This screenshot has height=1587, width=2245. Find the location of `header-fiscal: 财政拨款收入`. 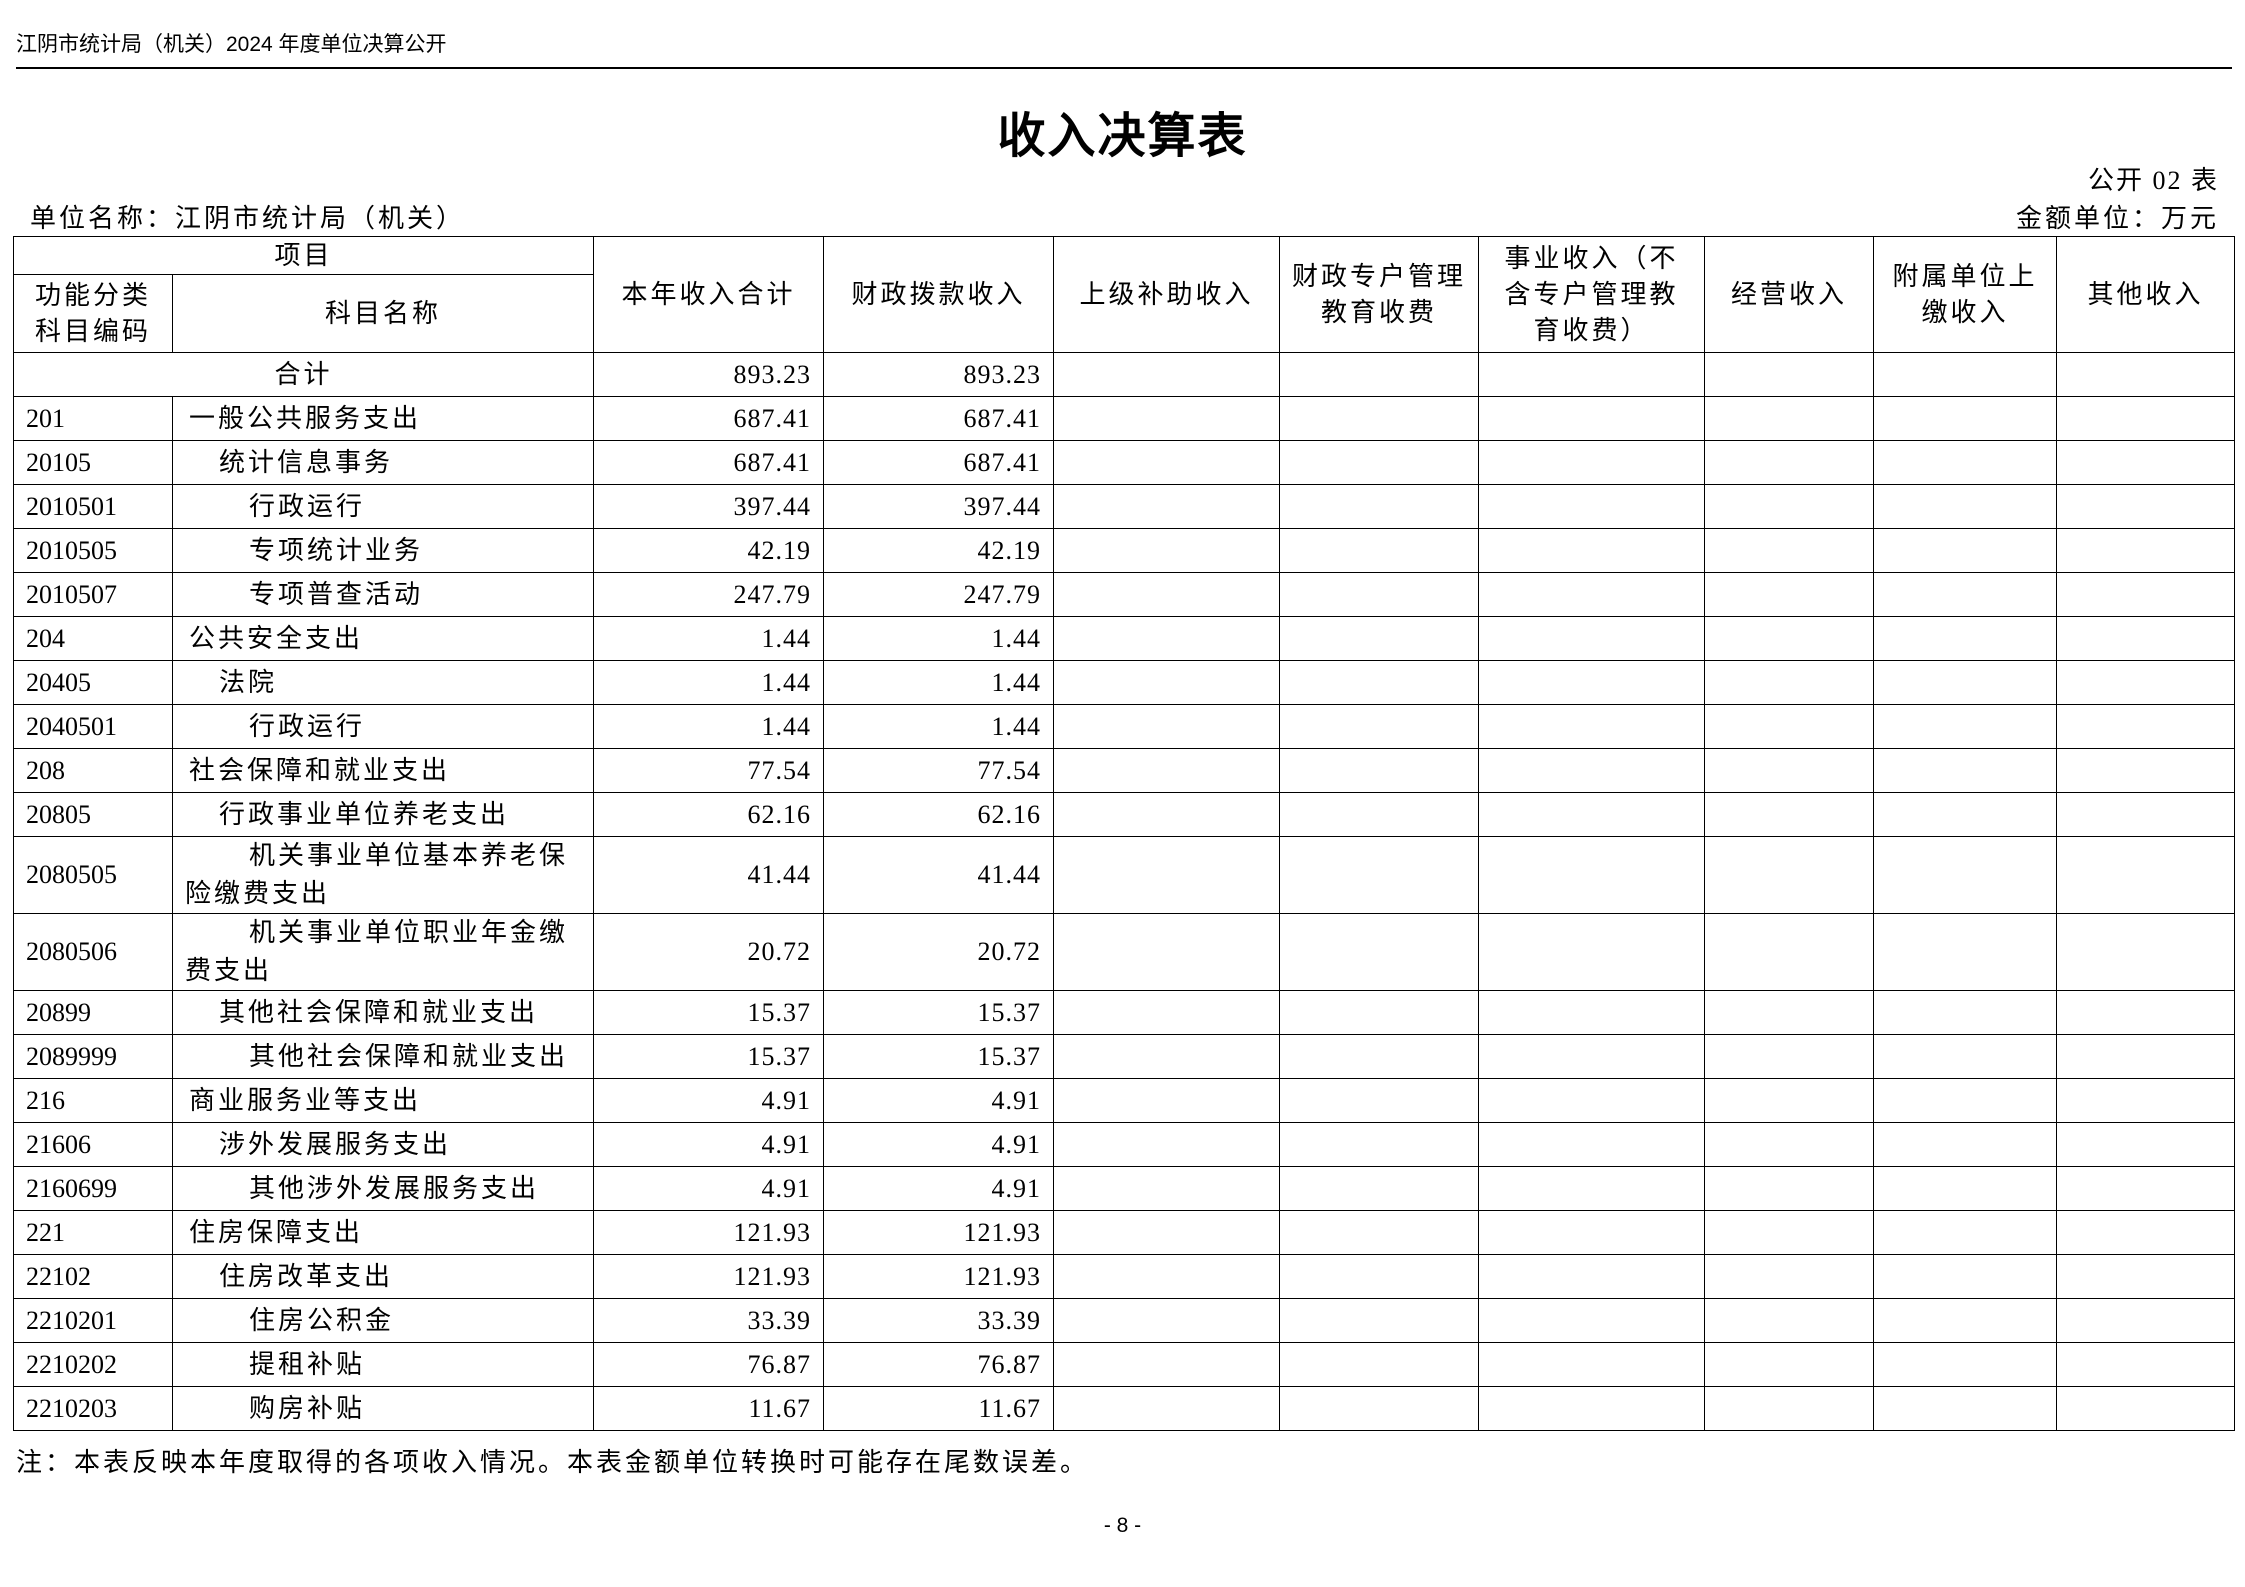

header-fiscal: 财政拨款收入 is located at coordinates (939, 294).